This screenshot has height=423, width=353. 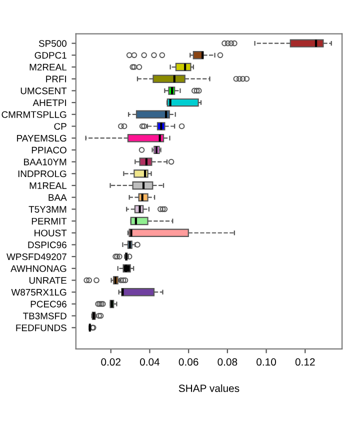 I want to click on y-tick-label: PAYEMSLG, so click(x=41, y=138).